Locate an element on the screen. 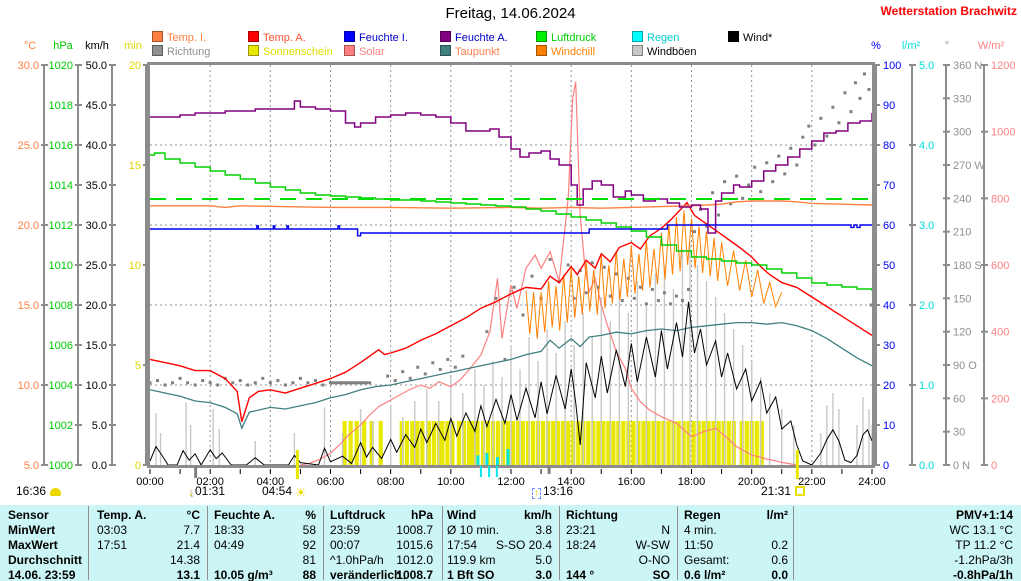 The width and height of the screenshot is (1021, 581). table-cell: 119.9 km is located at coordinates (471, 560).